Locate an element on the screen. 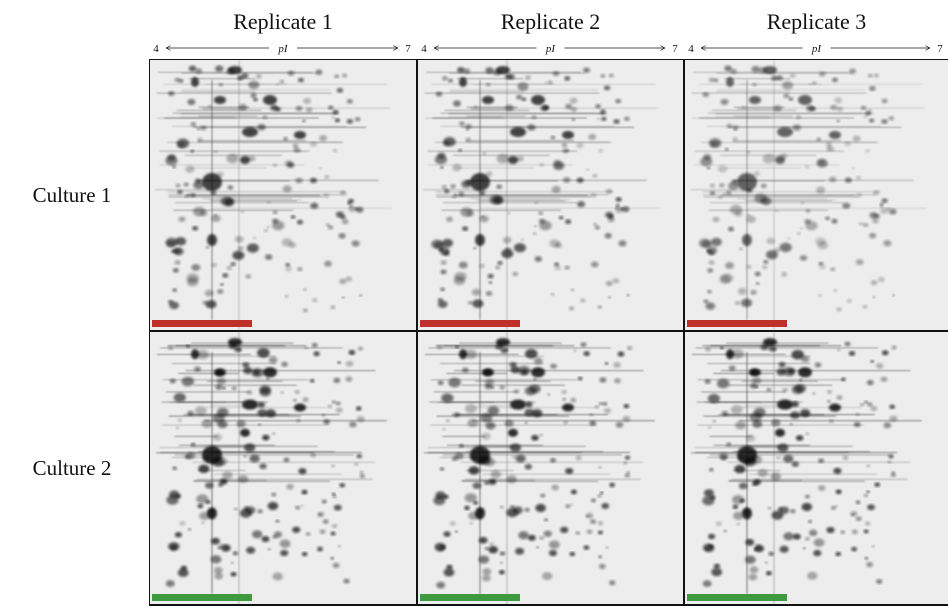 The width and height of the screenshot is (948, 608). axis-label: pI is located at coordinates (283, 49).